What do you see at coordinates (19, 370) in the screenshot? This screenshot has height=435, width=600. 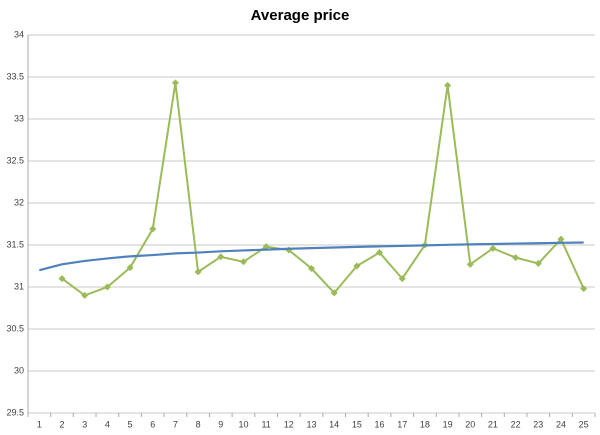 I see `y-tick-label: 30` at bounding box center [19, 370].